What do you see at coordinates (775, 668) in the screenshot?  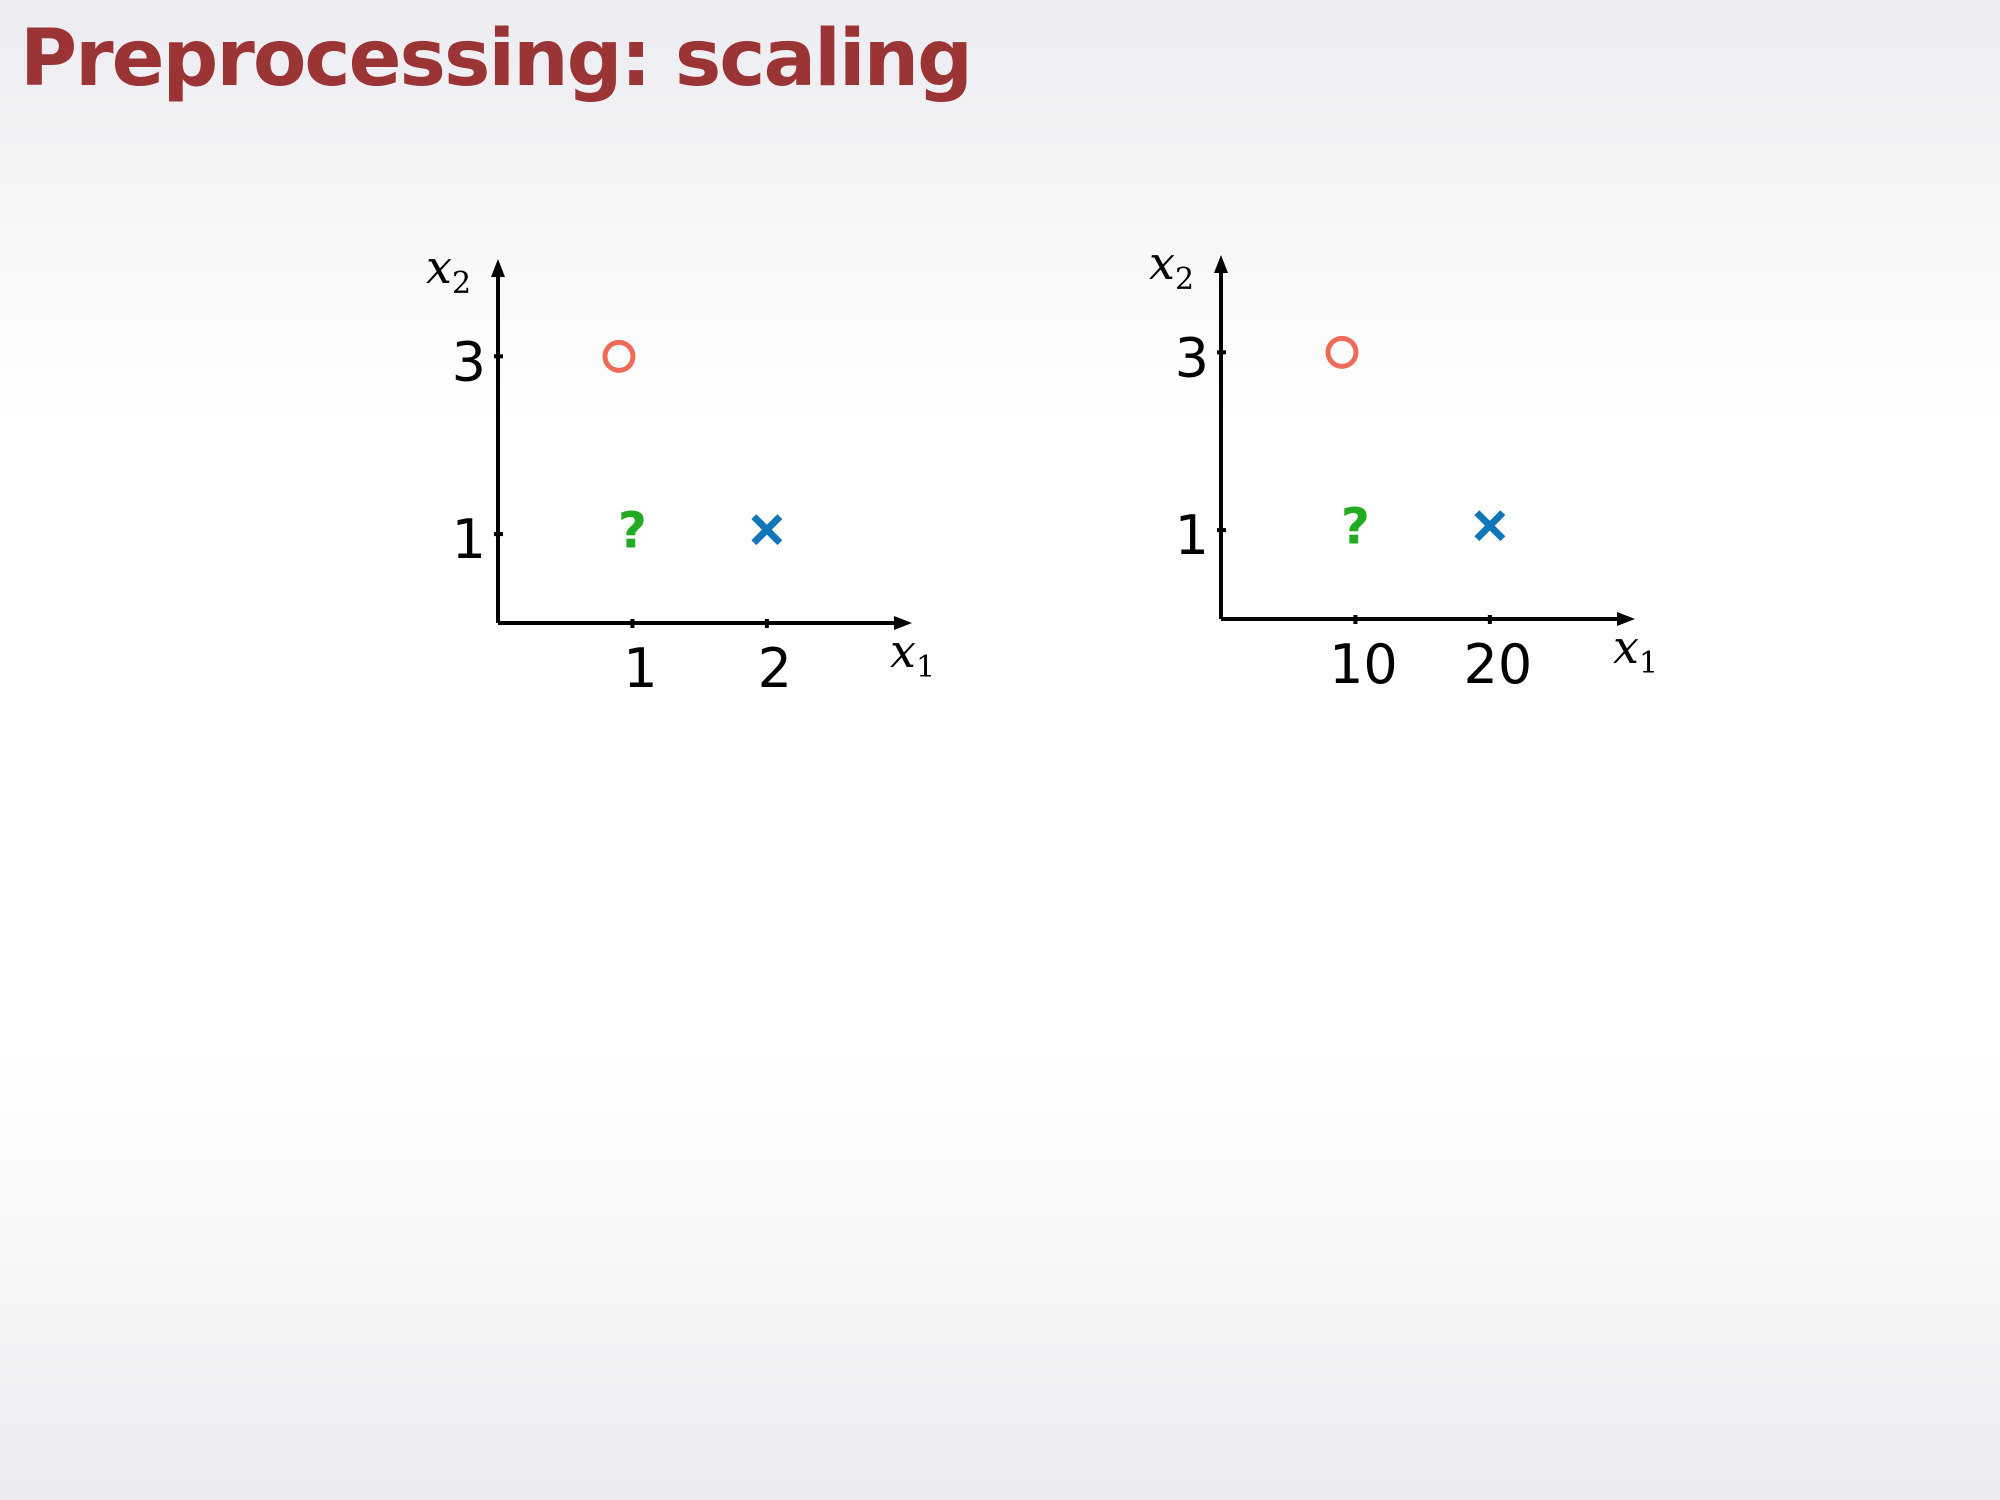 I see `x-tick-label: 2` at bounding box center [775, 668].